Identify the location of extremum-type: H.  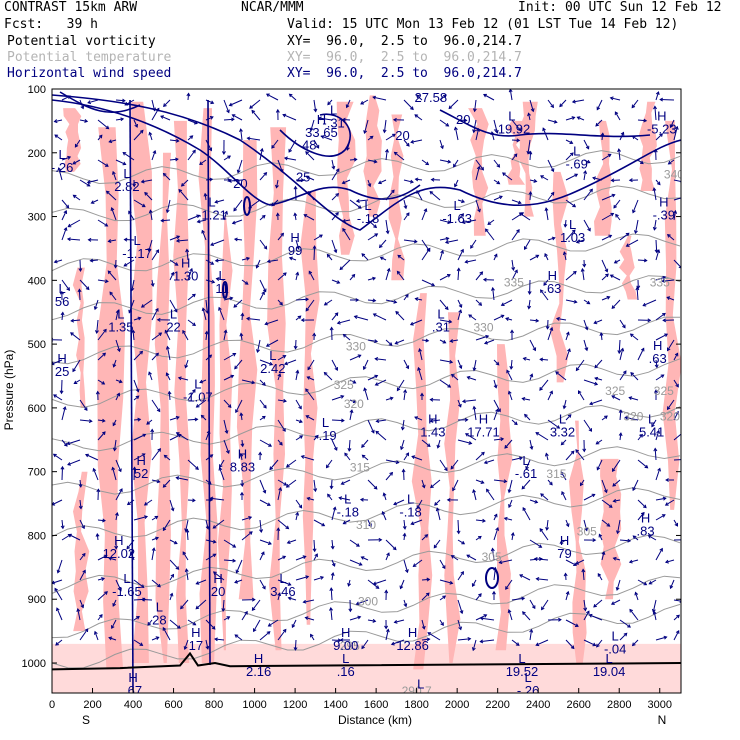
(217, 578).